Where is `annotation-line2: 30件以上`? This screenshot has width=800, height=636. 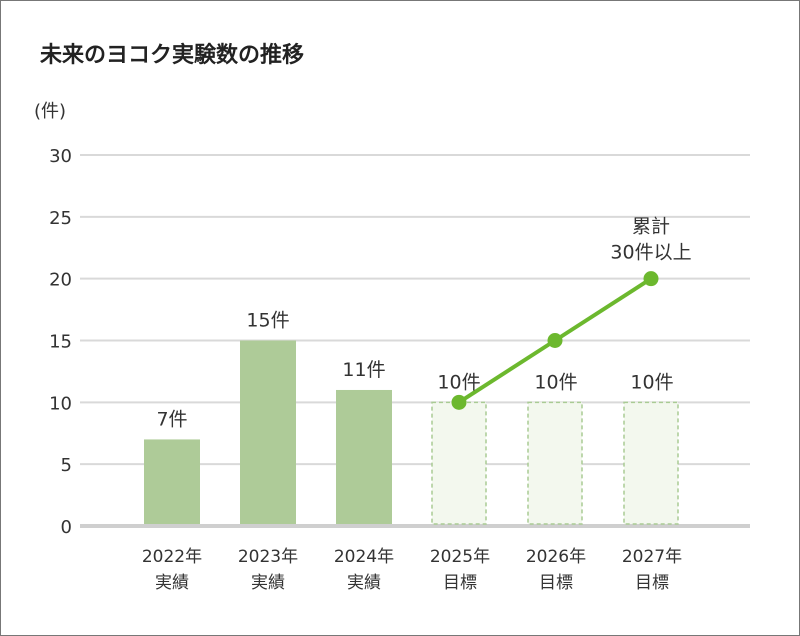
annotation-line2: 30件以上 is located at coordinates (650, 253).